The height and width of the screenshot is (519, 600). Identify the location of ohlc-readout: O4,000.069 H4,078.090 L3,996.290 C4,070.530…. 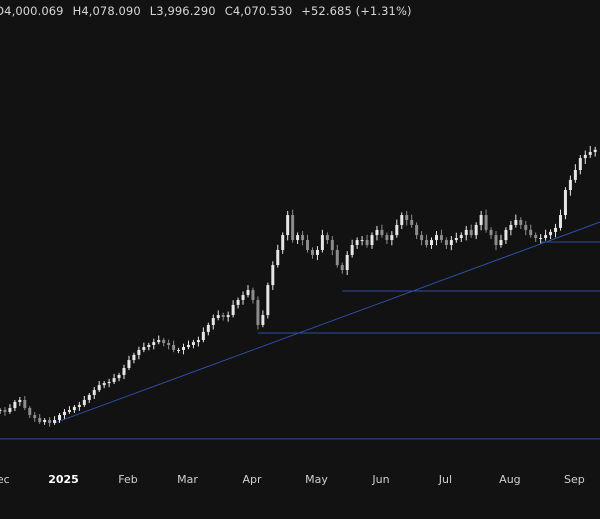
(210, 11).